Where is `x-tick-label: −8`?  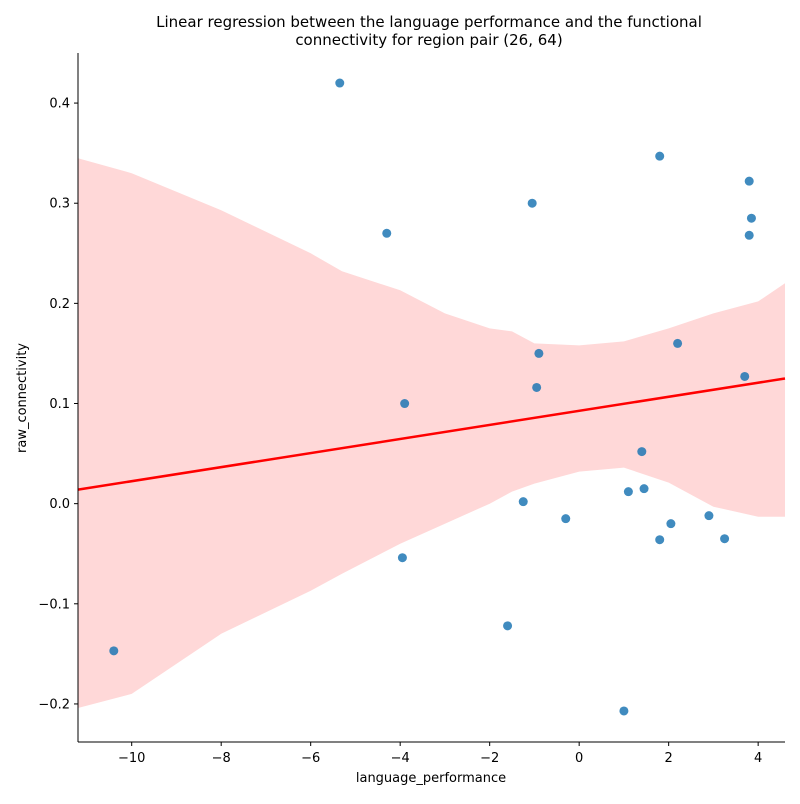
x-tick-label: −8 is located at coordinates (221, 758).